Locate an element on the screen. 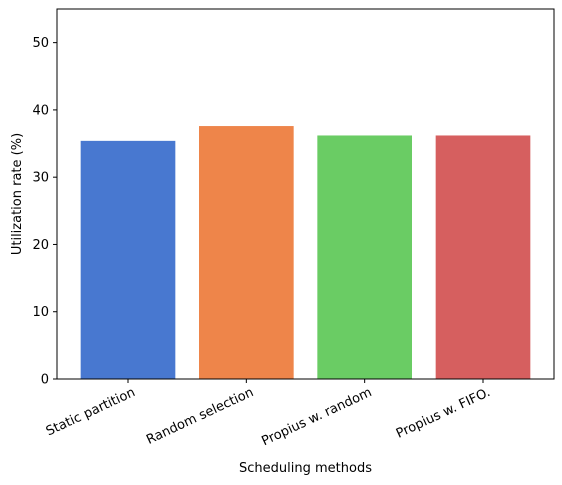 The image size is (562, 485). y-tick-label: 50 is located at coordinates (40, 43).